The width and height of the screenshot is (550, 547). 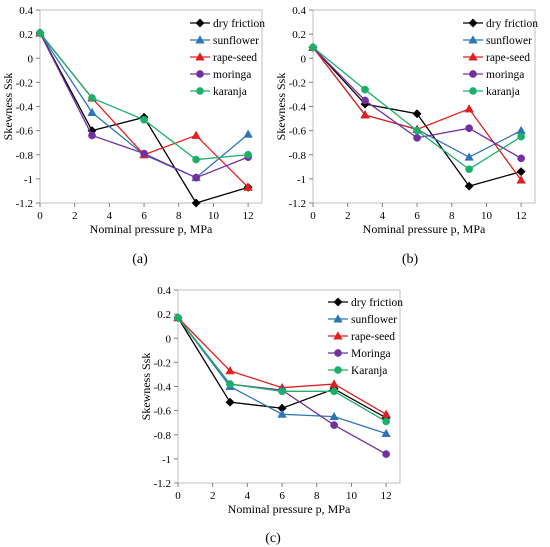 What do you see at coordinates (248, 496) in the screenshot?
I see `x-tick-label: 4` at bounding box center [248, 496].